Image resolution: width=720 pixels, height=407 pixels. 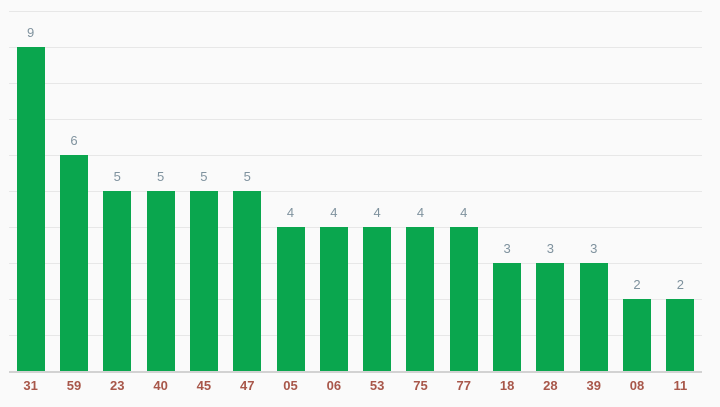 What do you see at coordinates (355, 299) in the screenshot?
I see `gridline-y2` at bounding box center [355, 299].